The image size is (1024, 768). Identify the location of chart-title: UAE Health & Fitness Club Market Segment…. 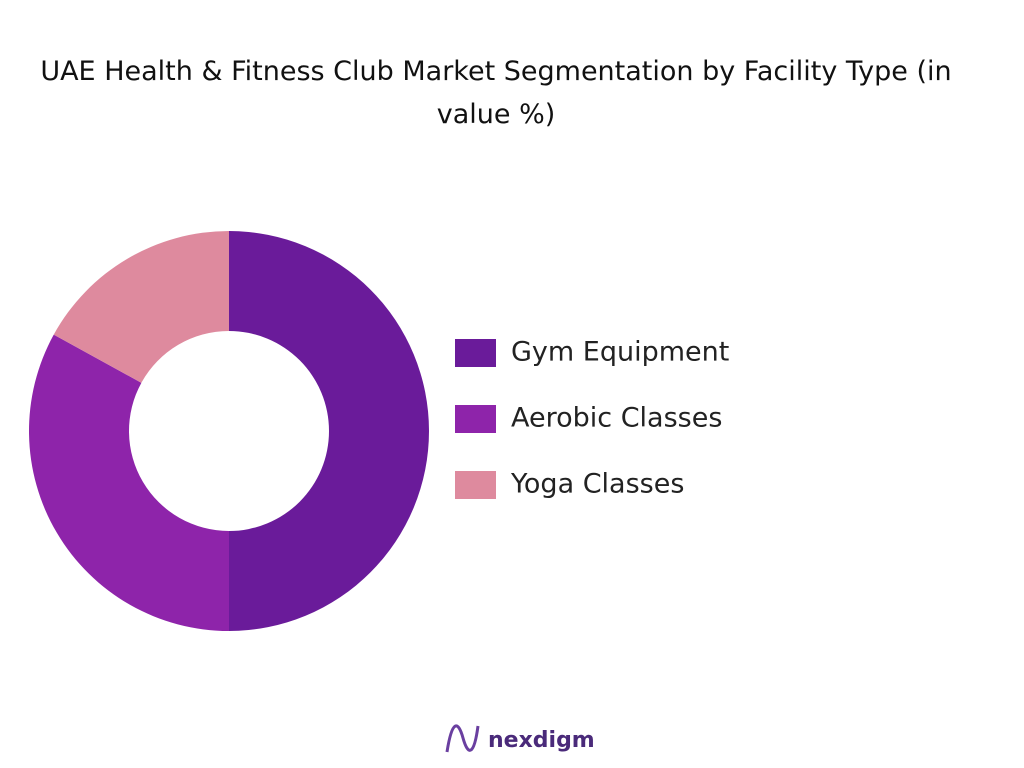
(496, 93).